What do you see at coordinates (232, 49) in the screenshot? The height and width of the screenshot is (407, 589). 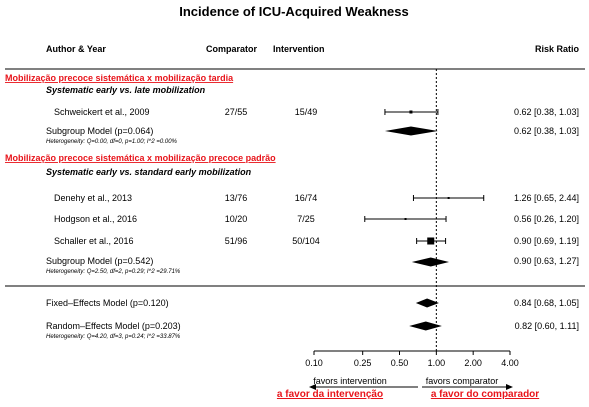 I see `header-comparator: Comparator` at bounding box center [232, 49].